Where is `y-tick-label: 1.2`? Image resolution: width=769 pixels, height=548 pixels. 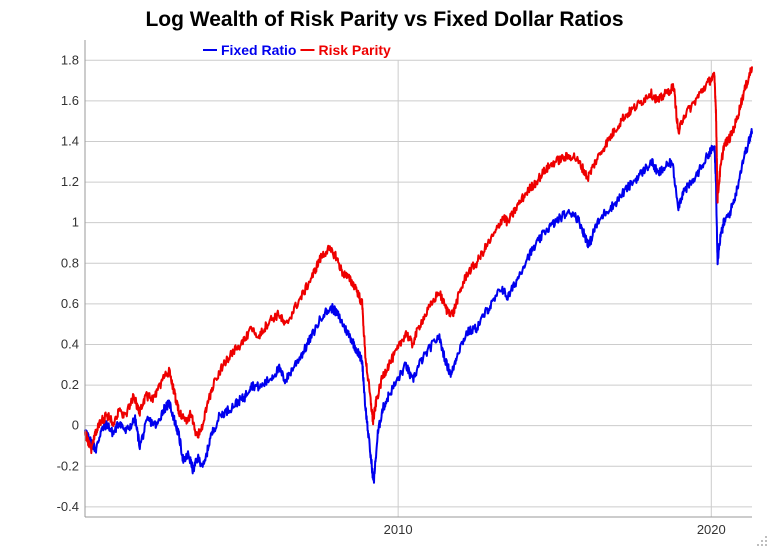
y-tick-label: 1.2 is located at coordinates (70, 181).